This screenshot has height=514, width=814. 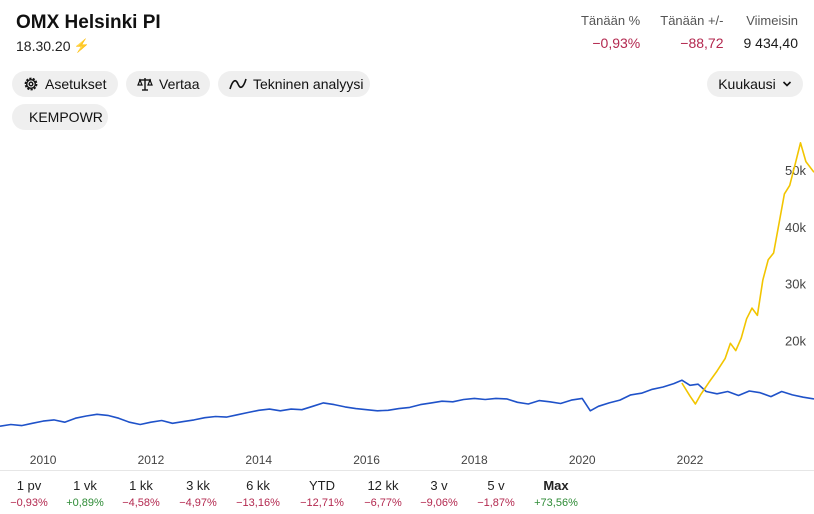 I want to click on period-ytd: YTD −12,71%, so click(x=322, y=493).